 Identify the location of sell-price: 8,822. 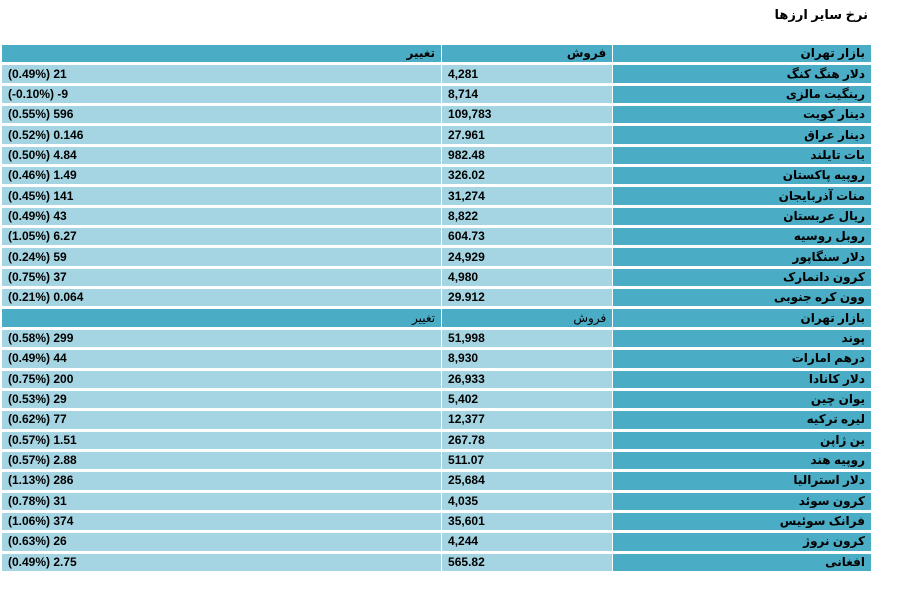
(527, 216).